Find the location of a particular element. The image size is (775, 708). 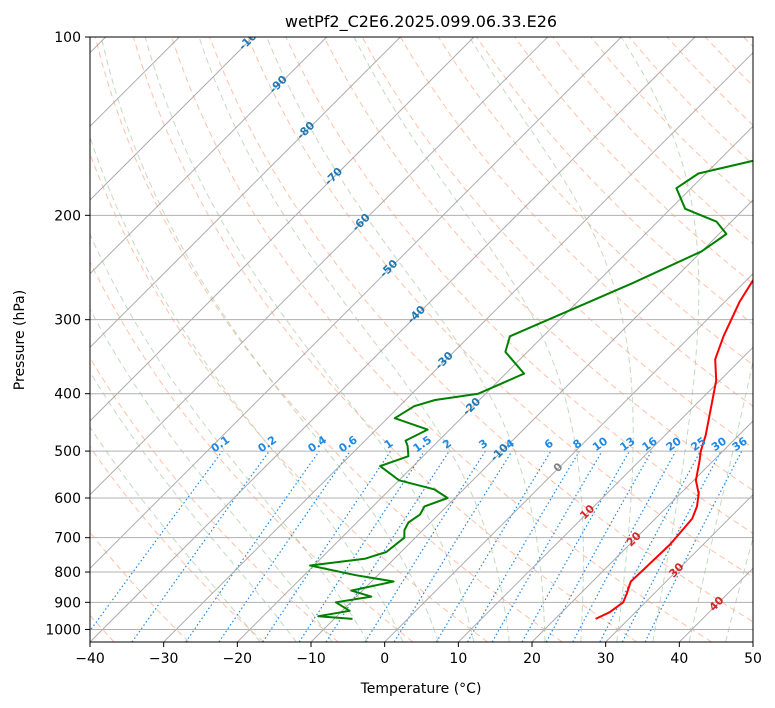

x-tick-label: −10 is located at coordinates (311, 659).